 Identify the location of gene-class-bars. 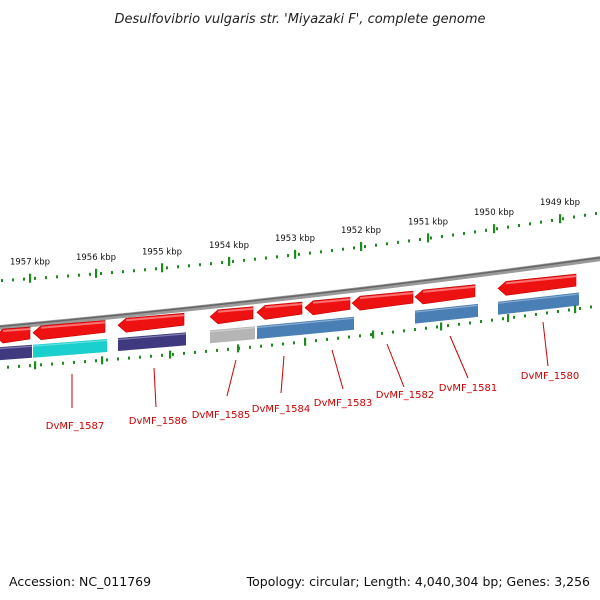
(290, 326).